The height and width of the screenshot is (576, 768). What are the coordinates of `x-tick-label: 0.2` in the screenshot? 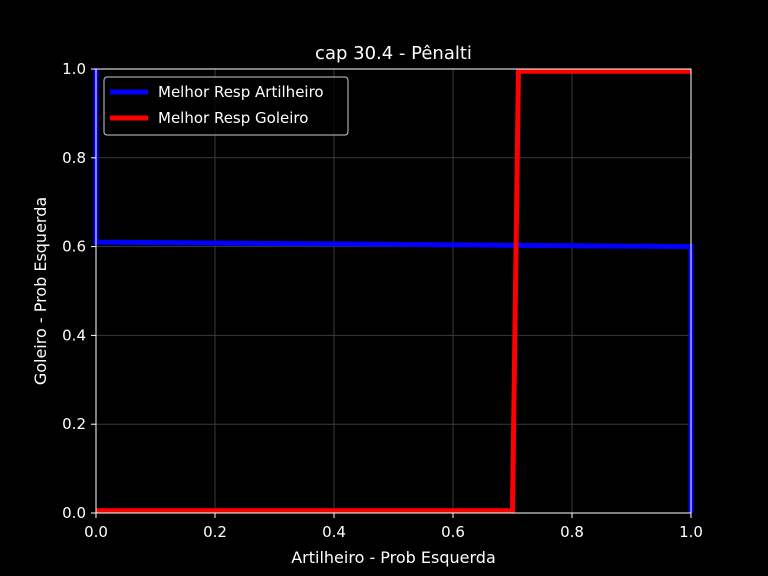 It's located at (215, 532).